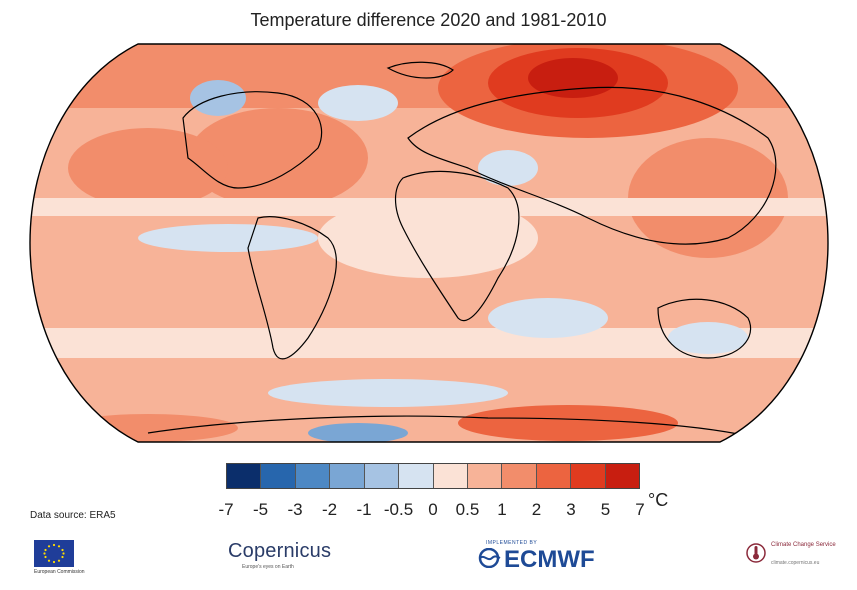 This screenshot has width=857, height=590. I want to click on colorbar-tick-label: -3, so click(295, 509).